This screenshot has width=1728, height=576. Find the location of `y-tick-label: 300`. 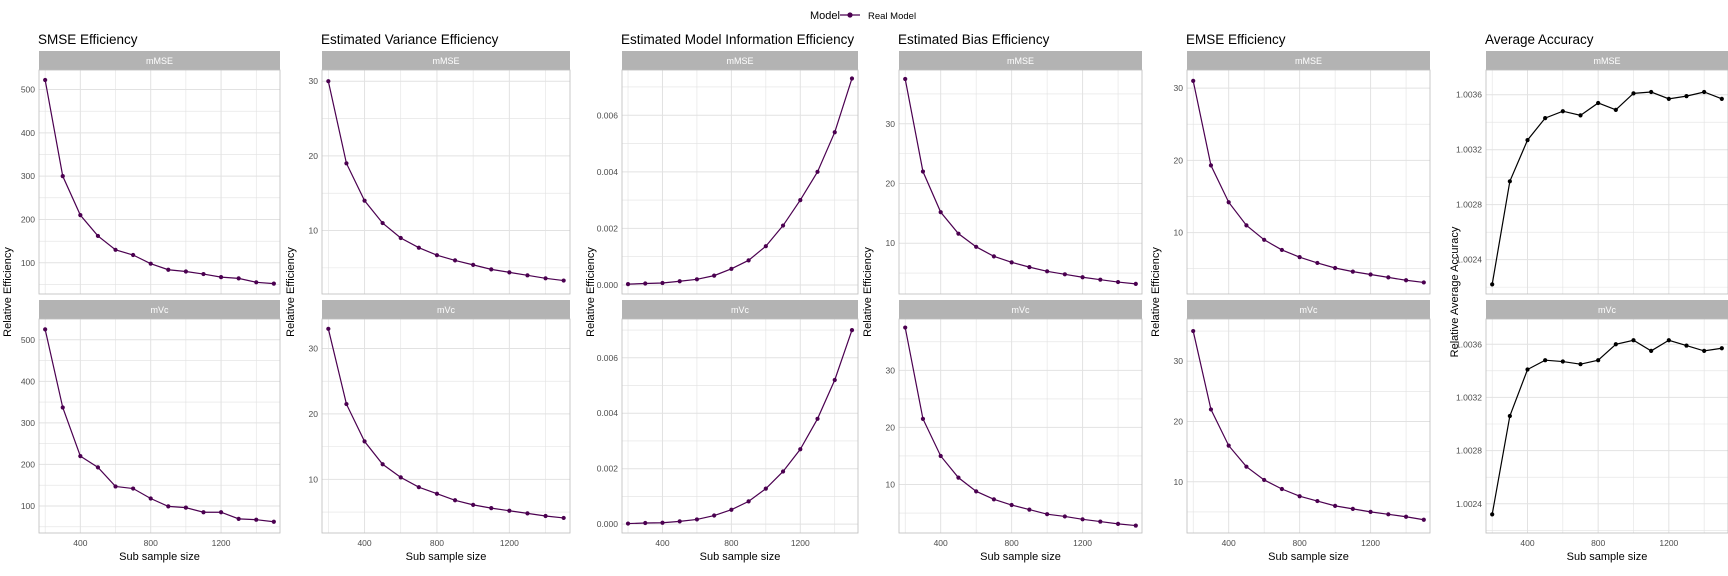

y-tick-label: 300 is located at coordinates (28, 423).